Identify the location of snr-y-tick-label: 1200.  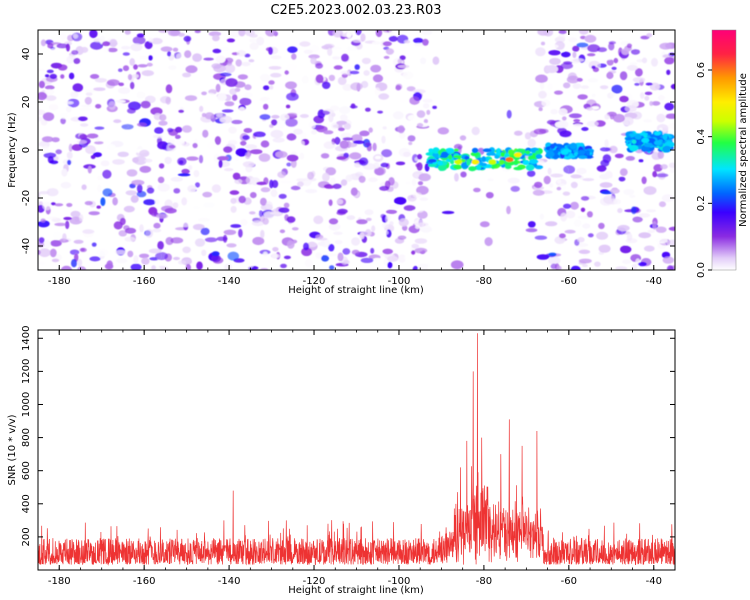
(26, 371).